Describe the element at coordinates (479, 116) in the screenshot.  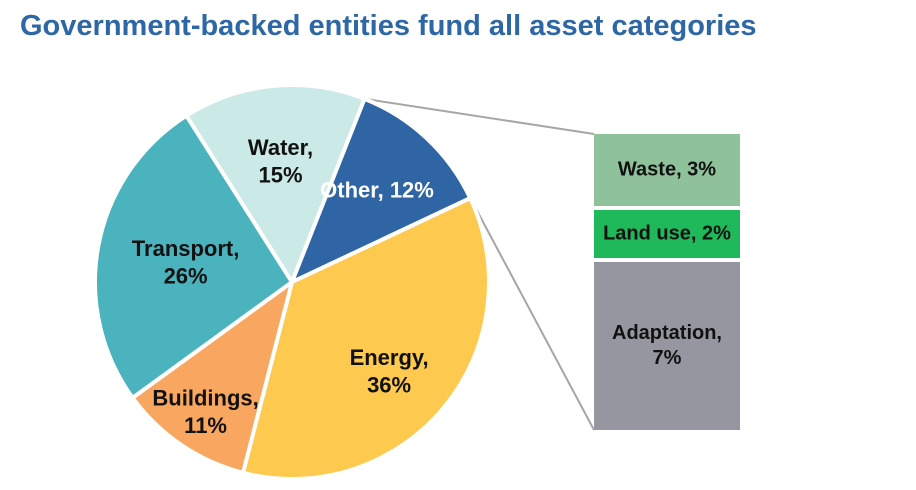
I see `connector-line-top` at that location.